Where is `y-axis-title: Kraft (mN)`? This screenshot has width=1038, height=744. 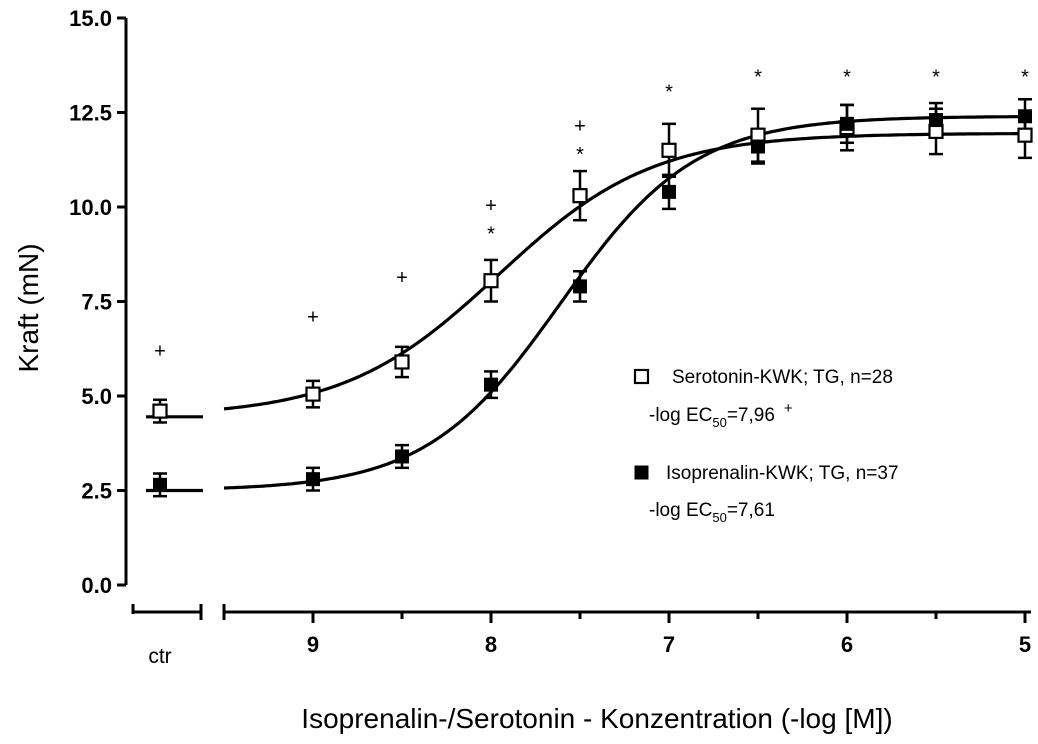
y-axis-title: Kraft (mN) is located at coordinates (28, 307).